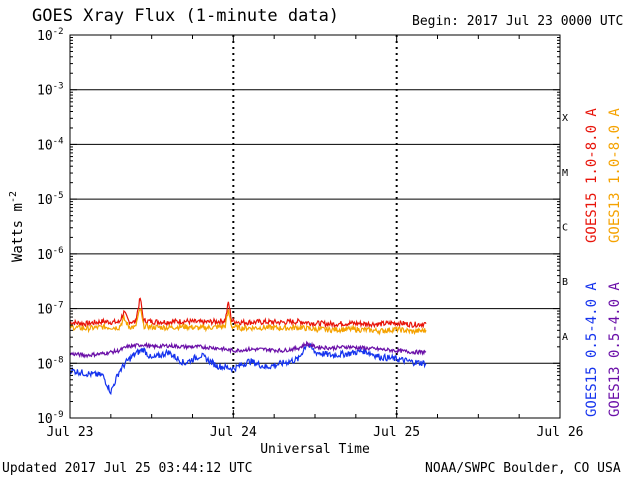 The image size is (640, 480). I want to click on y-tick-label: 10⁻⁶, so click(50, 254).